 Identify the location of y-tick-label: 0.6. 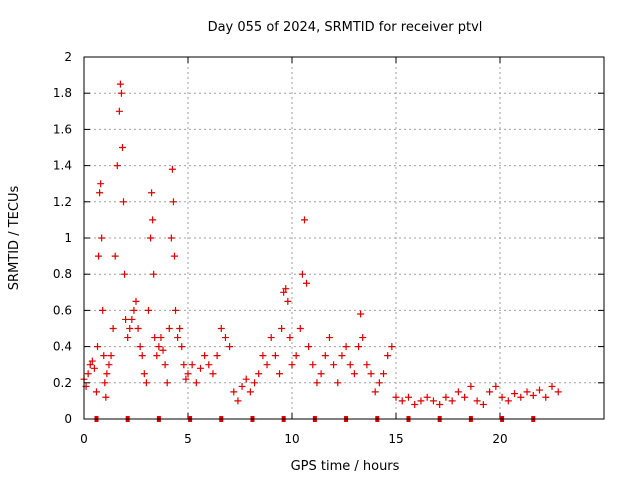
(62, 310).